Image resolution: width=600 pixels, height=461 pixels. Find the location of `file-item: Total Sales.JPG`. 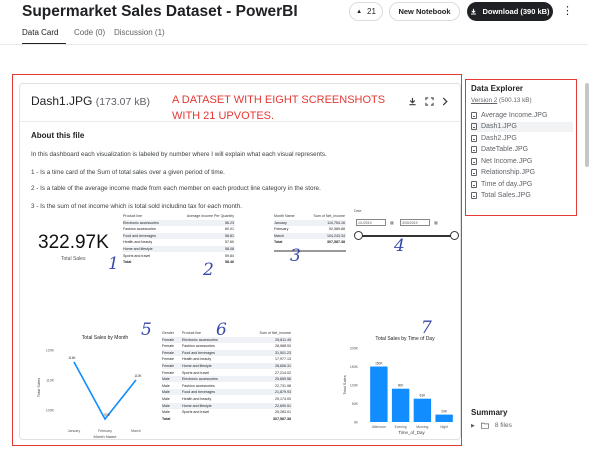

file-item: Total Sales.JPG is located at coordinates (522, 196).